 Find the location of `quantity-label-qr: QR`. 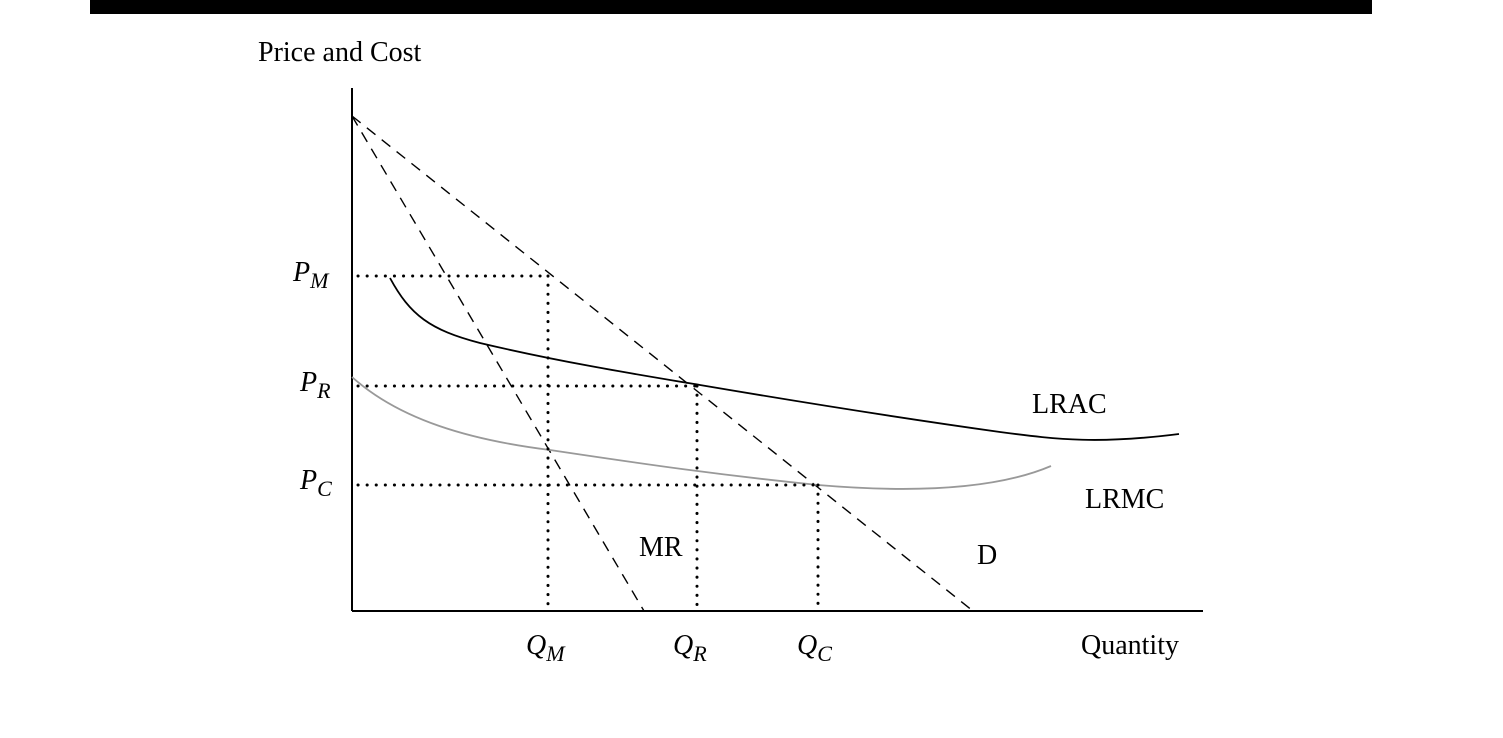

quantity-label-qr: QR is located at coordinates (690, 648).